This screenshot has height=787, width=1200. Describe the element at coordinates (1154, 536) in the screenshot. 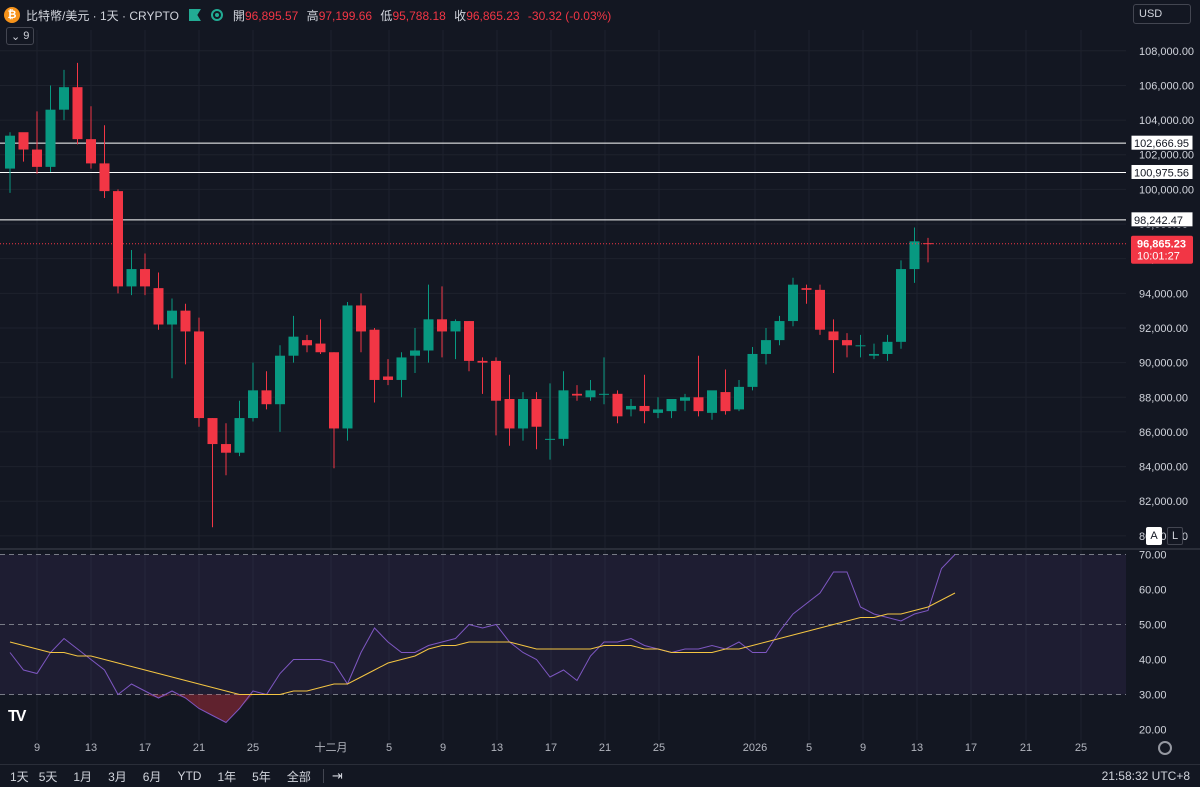

I see `auto-scale-button: A` at that location.